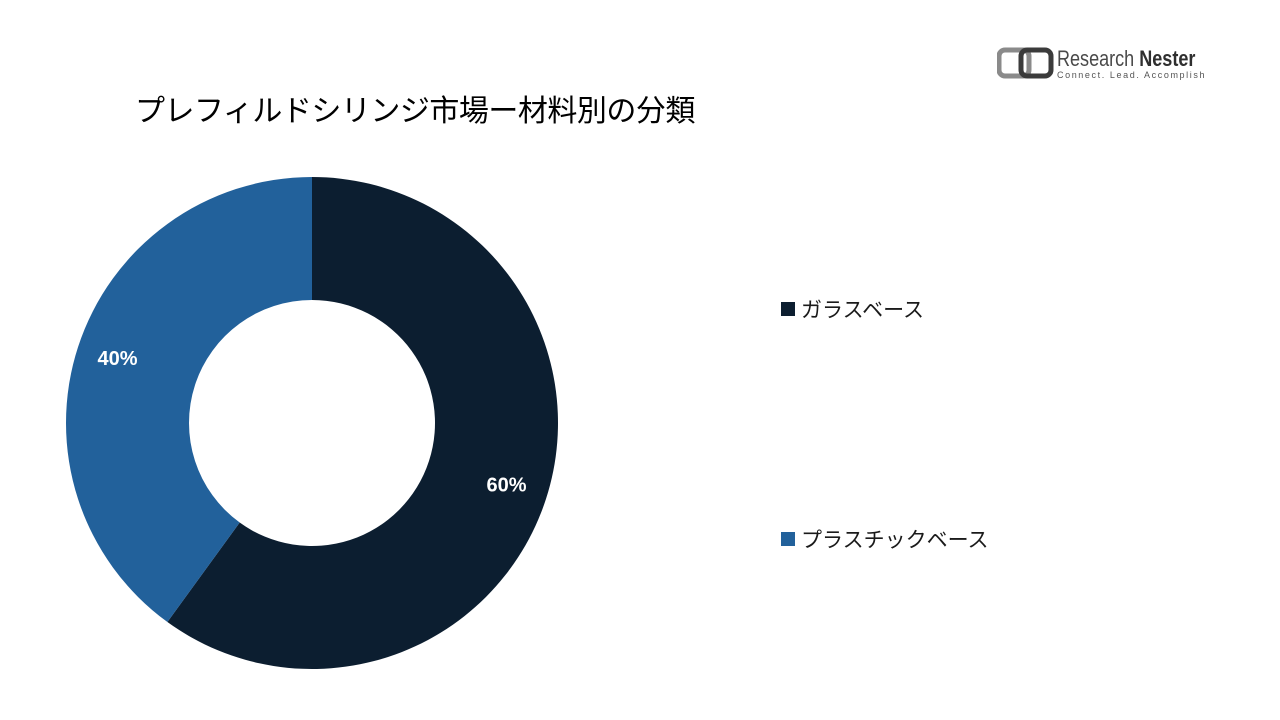 The image size is (1280, 720). What do you see at coordinates (895, 540) in the screenshot?
I see `legend-label-plastic: プラスチックベース` at bounding box center [895, 540].